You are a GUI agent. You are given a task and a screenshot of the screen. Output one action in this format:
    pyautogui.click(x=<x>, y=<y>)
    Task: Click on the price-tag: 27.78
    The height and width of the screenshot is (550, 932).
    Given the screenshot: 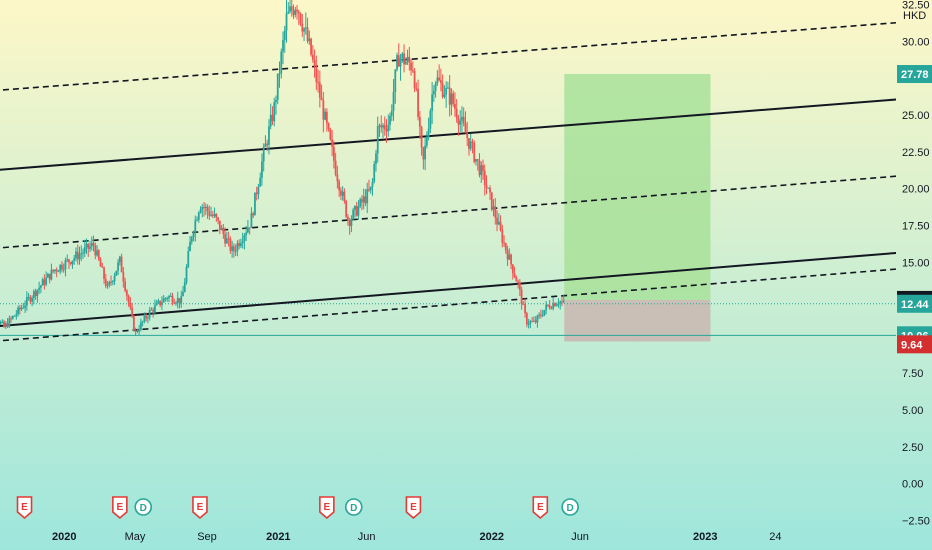 What is the action you would take?
    pyautogui.click(x=914, y=74)
    